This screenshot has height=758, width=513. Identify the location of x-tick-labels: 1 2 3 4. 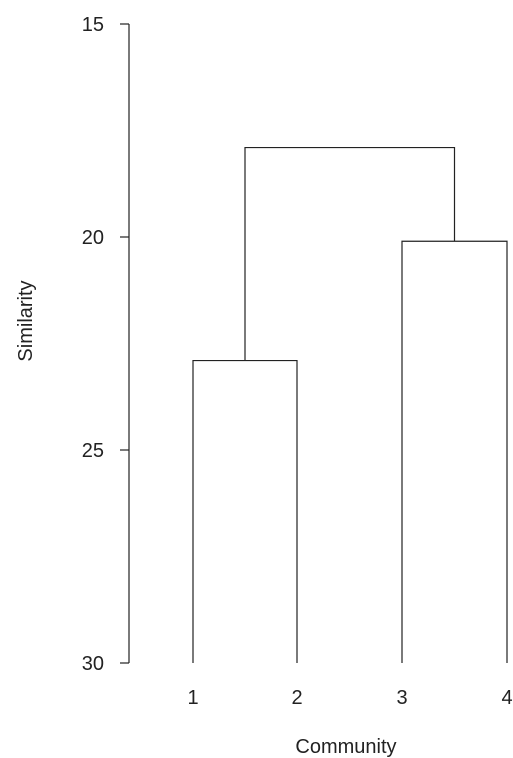
(349, 698).